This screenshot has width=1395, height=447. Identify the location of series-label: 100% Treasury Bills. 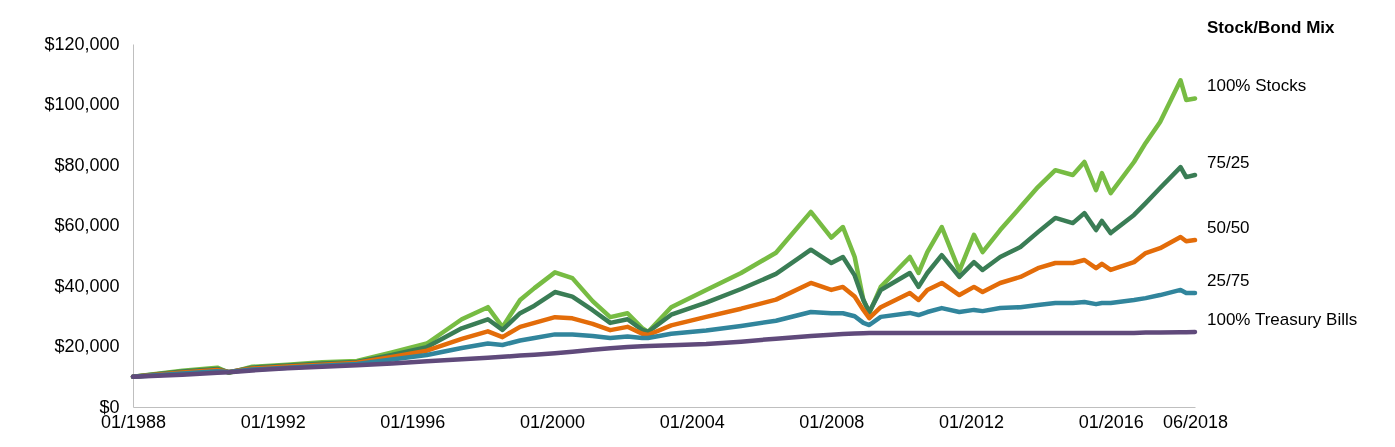
(1282, 319).